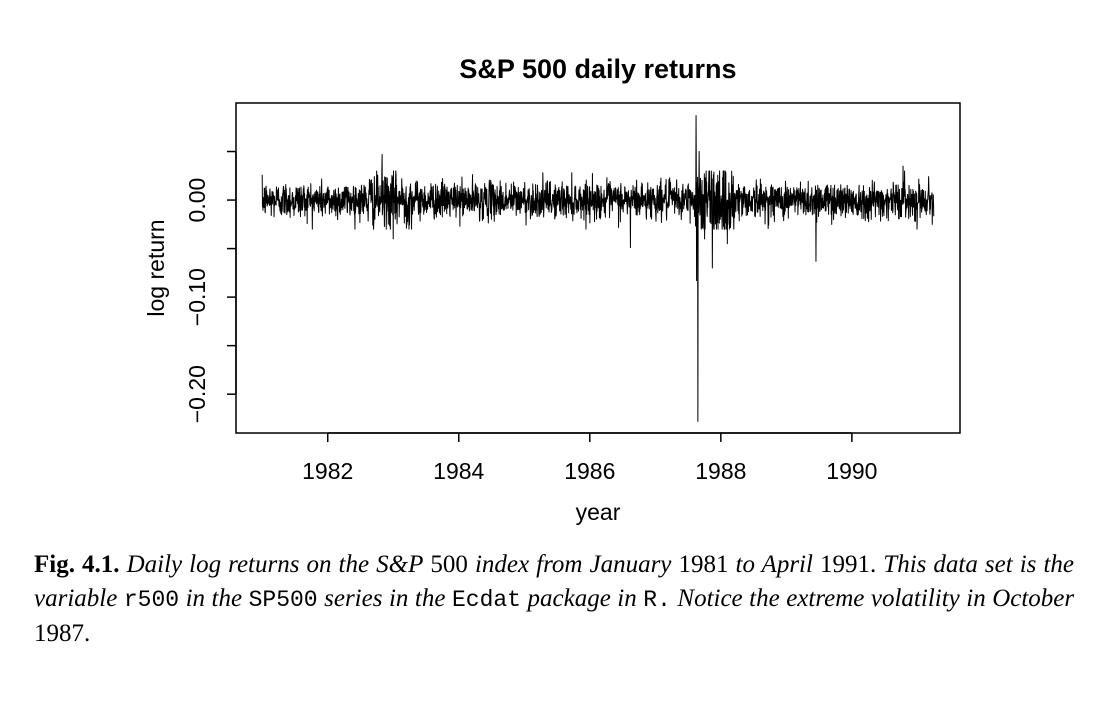 Image resolution: width=1120 pixels, height=722 pixels. Describe the element at coordinates (458, 471) in the screenshot. I see `x-tick-label: 1984` at that location.